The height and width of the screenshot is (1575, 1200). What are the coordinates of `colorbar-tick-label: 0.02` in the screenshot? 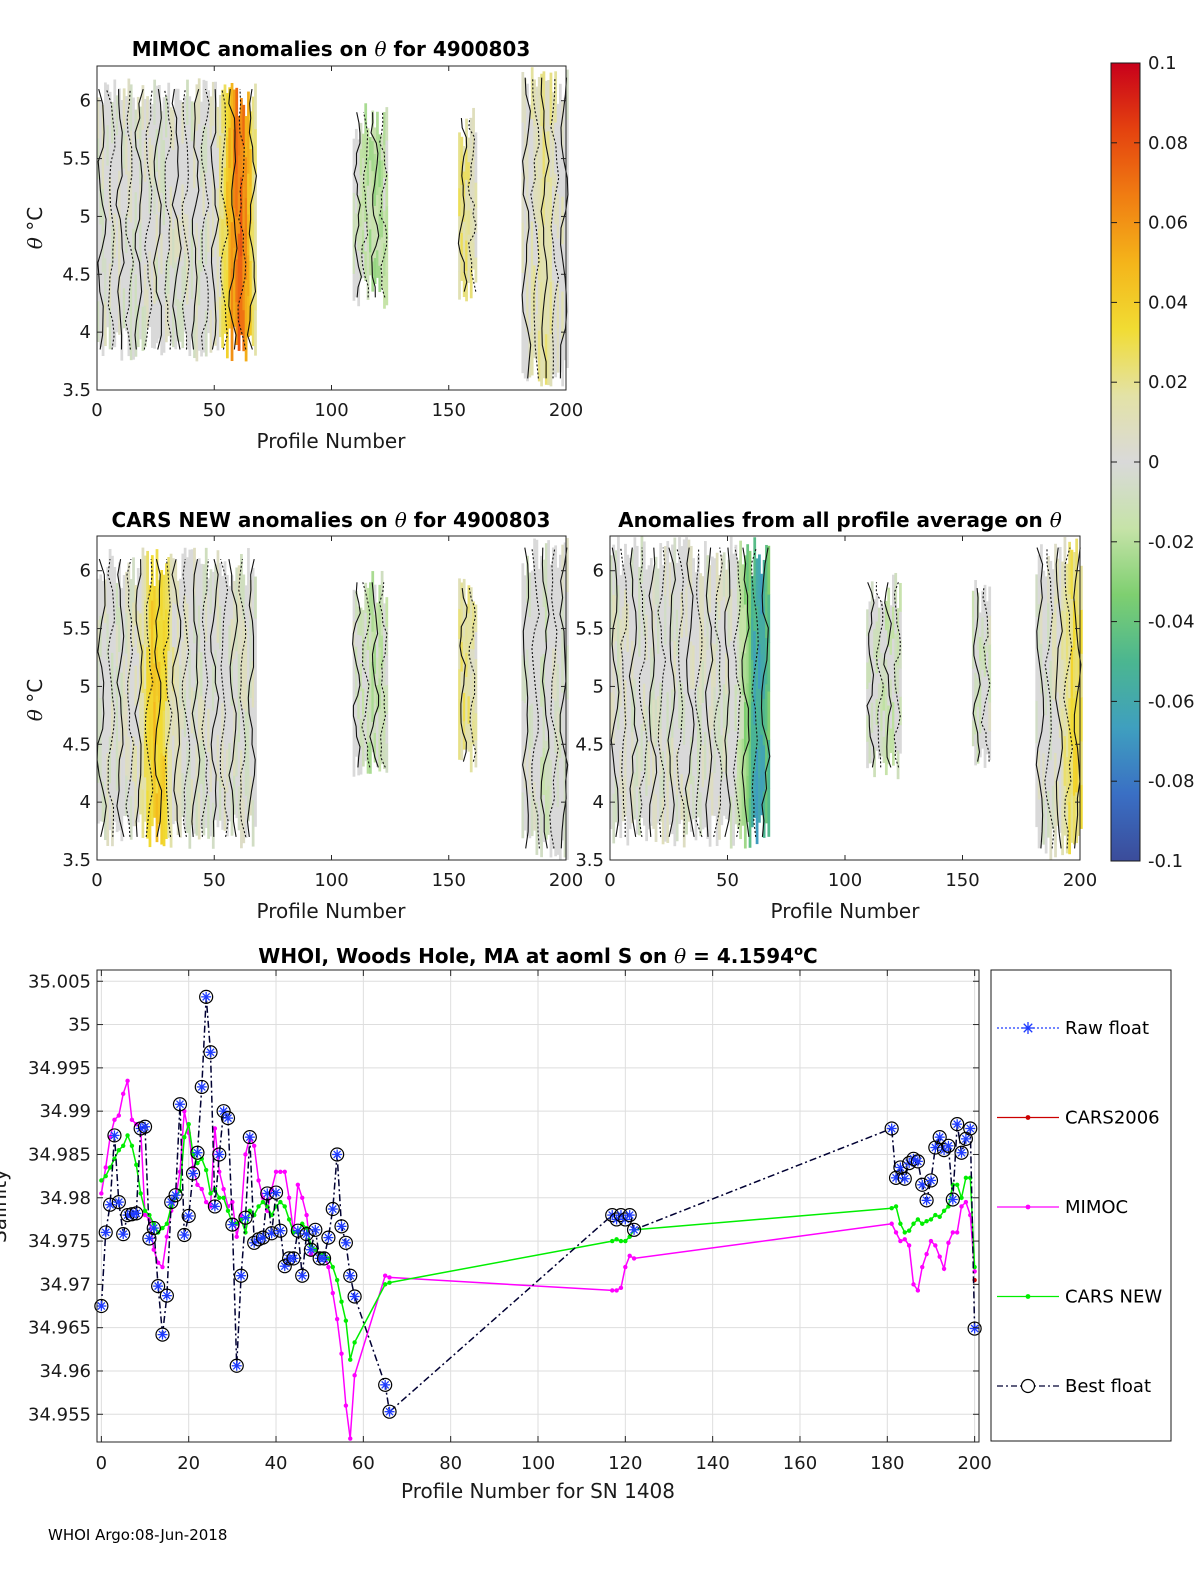 It's located at (1168, 382).